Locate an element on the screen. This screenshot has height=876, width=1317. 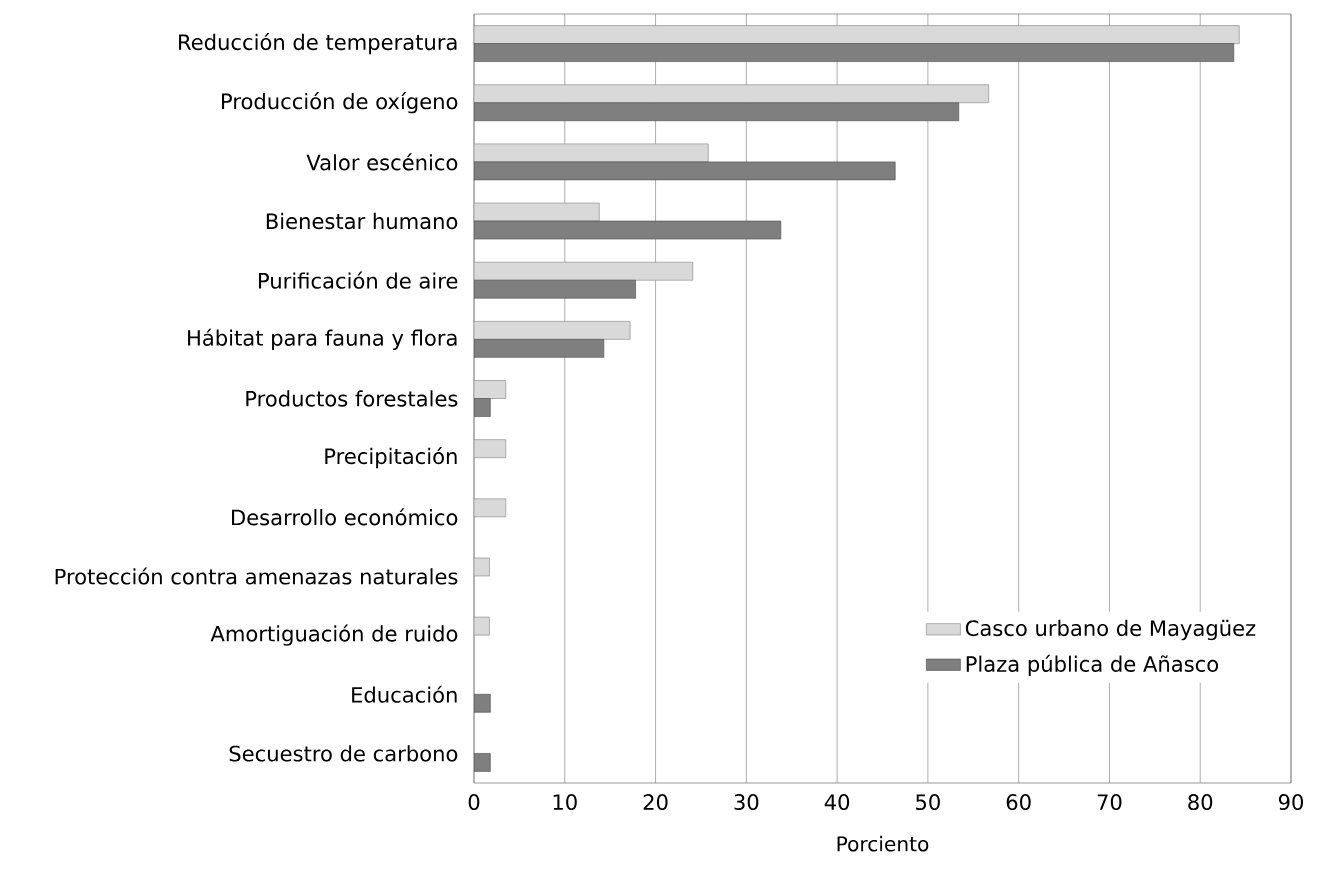
y-tick-label: Precipitación is located at coordinates (391, 458).